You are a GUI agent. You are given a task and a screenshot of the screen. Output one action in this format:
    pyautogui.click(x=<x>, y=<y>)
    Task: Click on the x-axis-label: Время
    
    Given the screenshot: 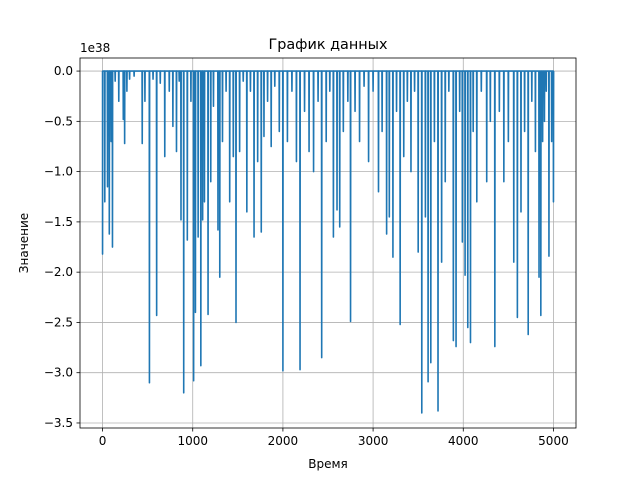 What is the action you would take?
    pyautogui.click(x=328, y=464)
    